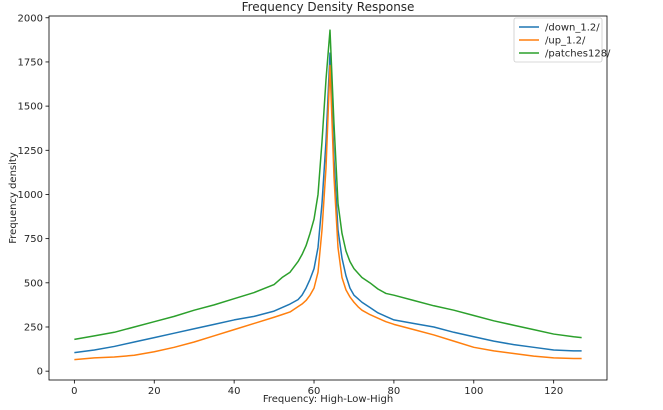  I want to click on x-tick-label: 120, so click(553, 391).